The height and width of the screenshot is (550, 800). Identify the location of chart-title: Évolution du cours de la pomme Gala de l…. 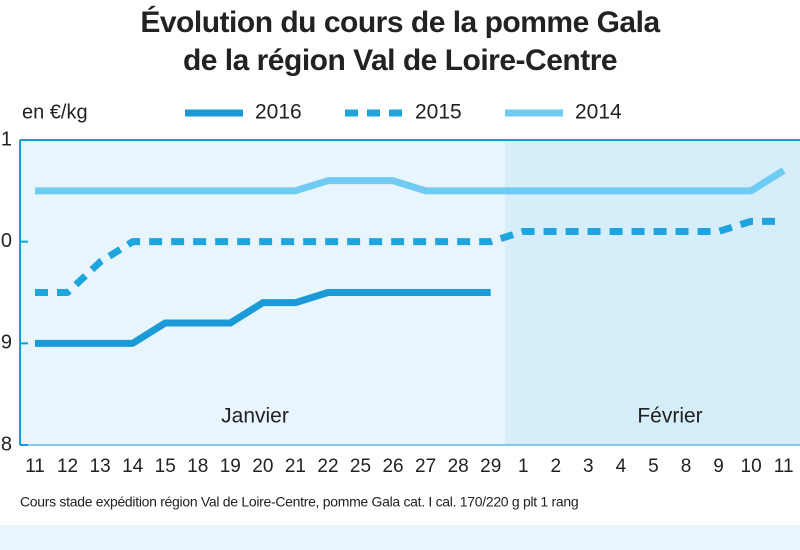
(400, 41).